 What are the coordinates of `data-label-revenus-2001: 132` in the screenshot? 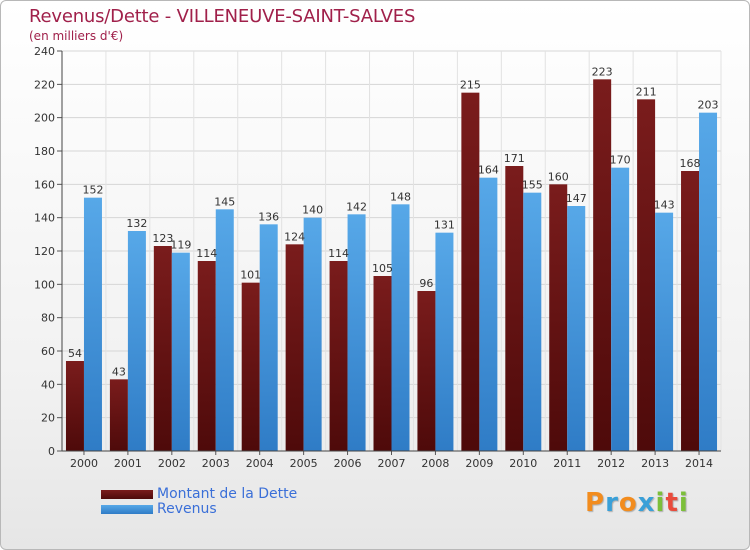 It's located at (136, 223).